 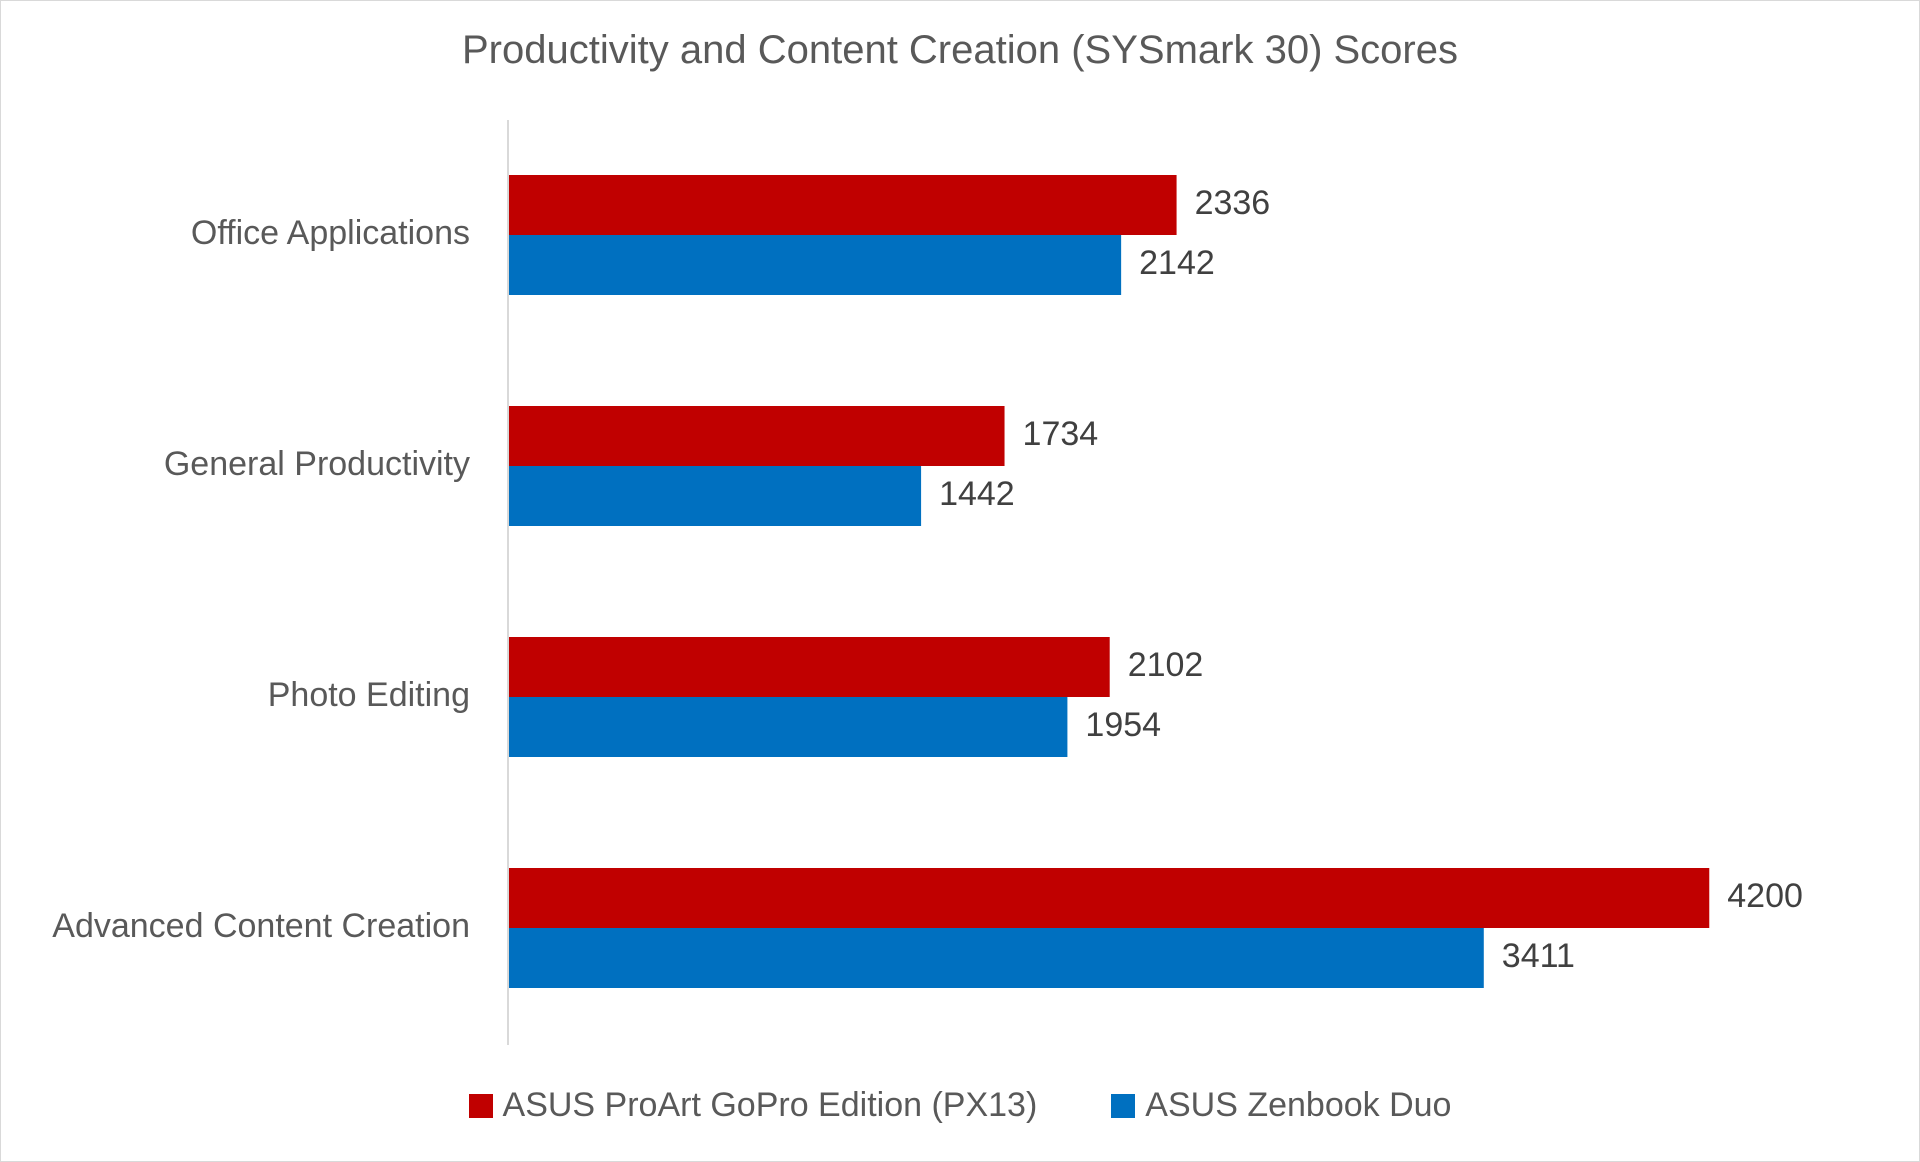 I want to click on category-label-advanced-content-creation: Advanced Content Creation, so click(x=261, y=926).